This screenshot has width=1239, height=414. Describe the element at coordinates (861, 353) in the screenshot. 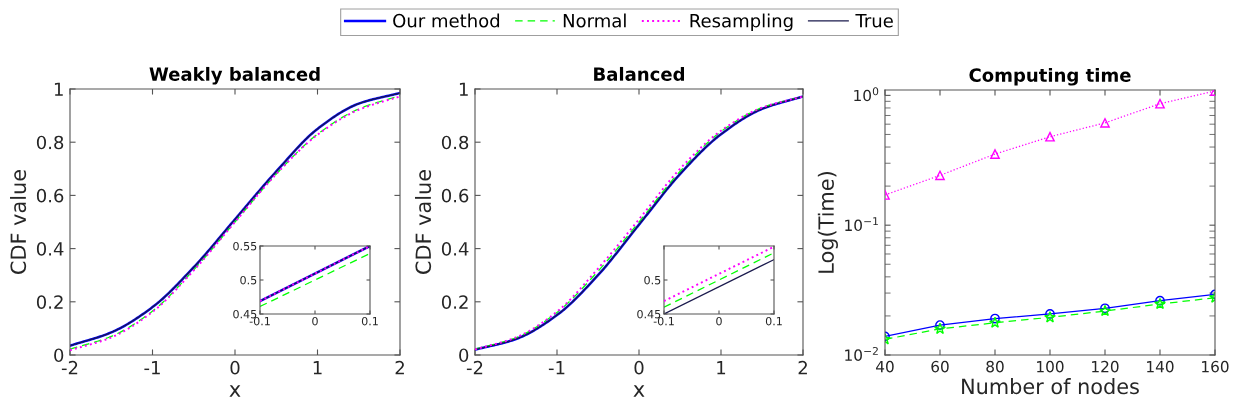

I see `y-tick-label: 10$^{−2}$` at that location.